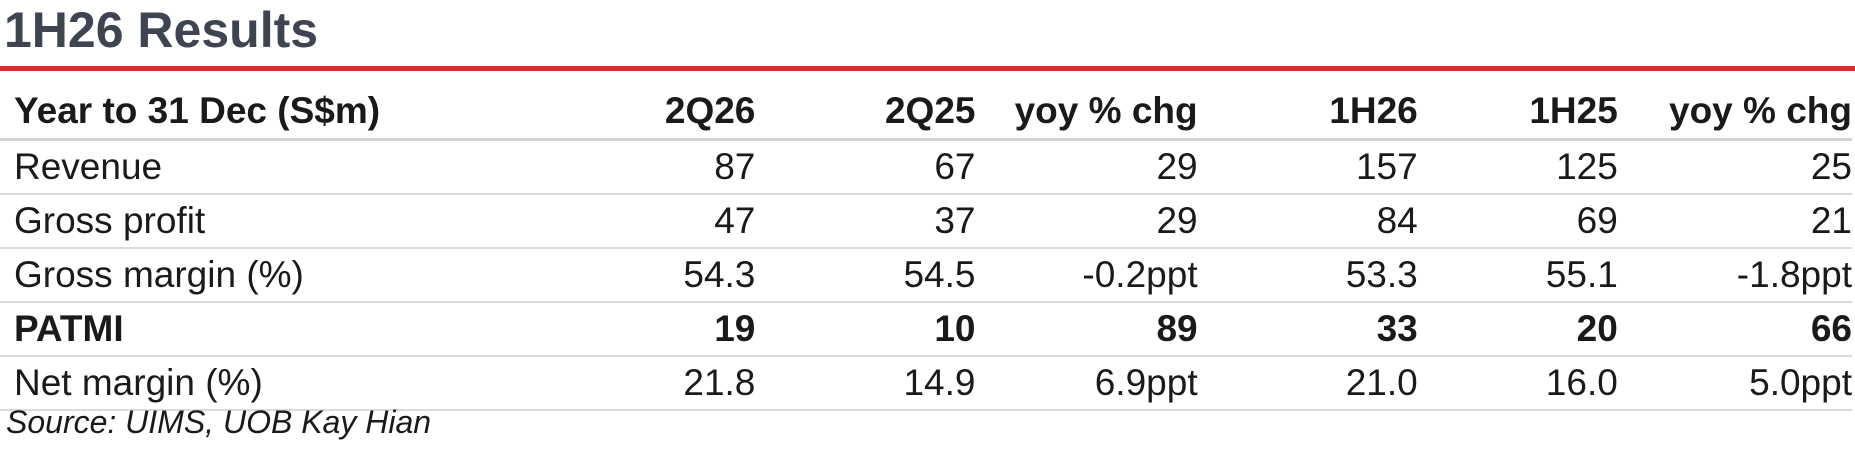  Describe the element at coordinates (1734, 167) in the screenshot. I see `cell-value: 25` at that location.